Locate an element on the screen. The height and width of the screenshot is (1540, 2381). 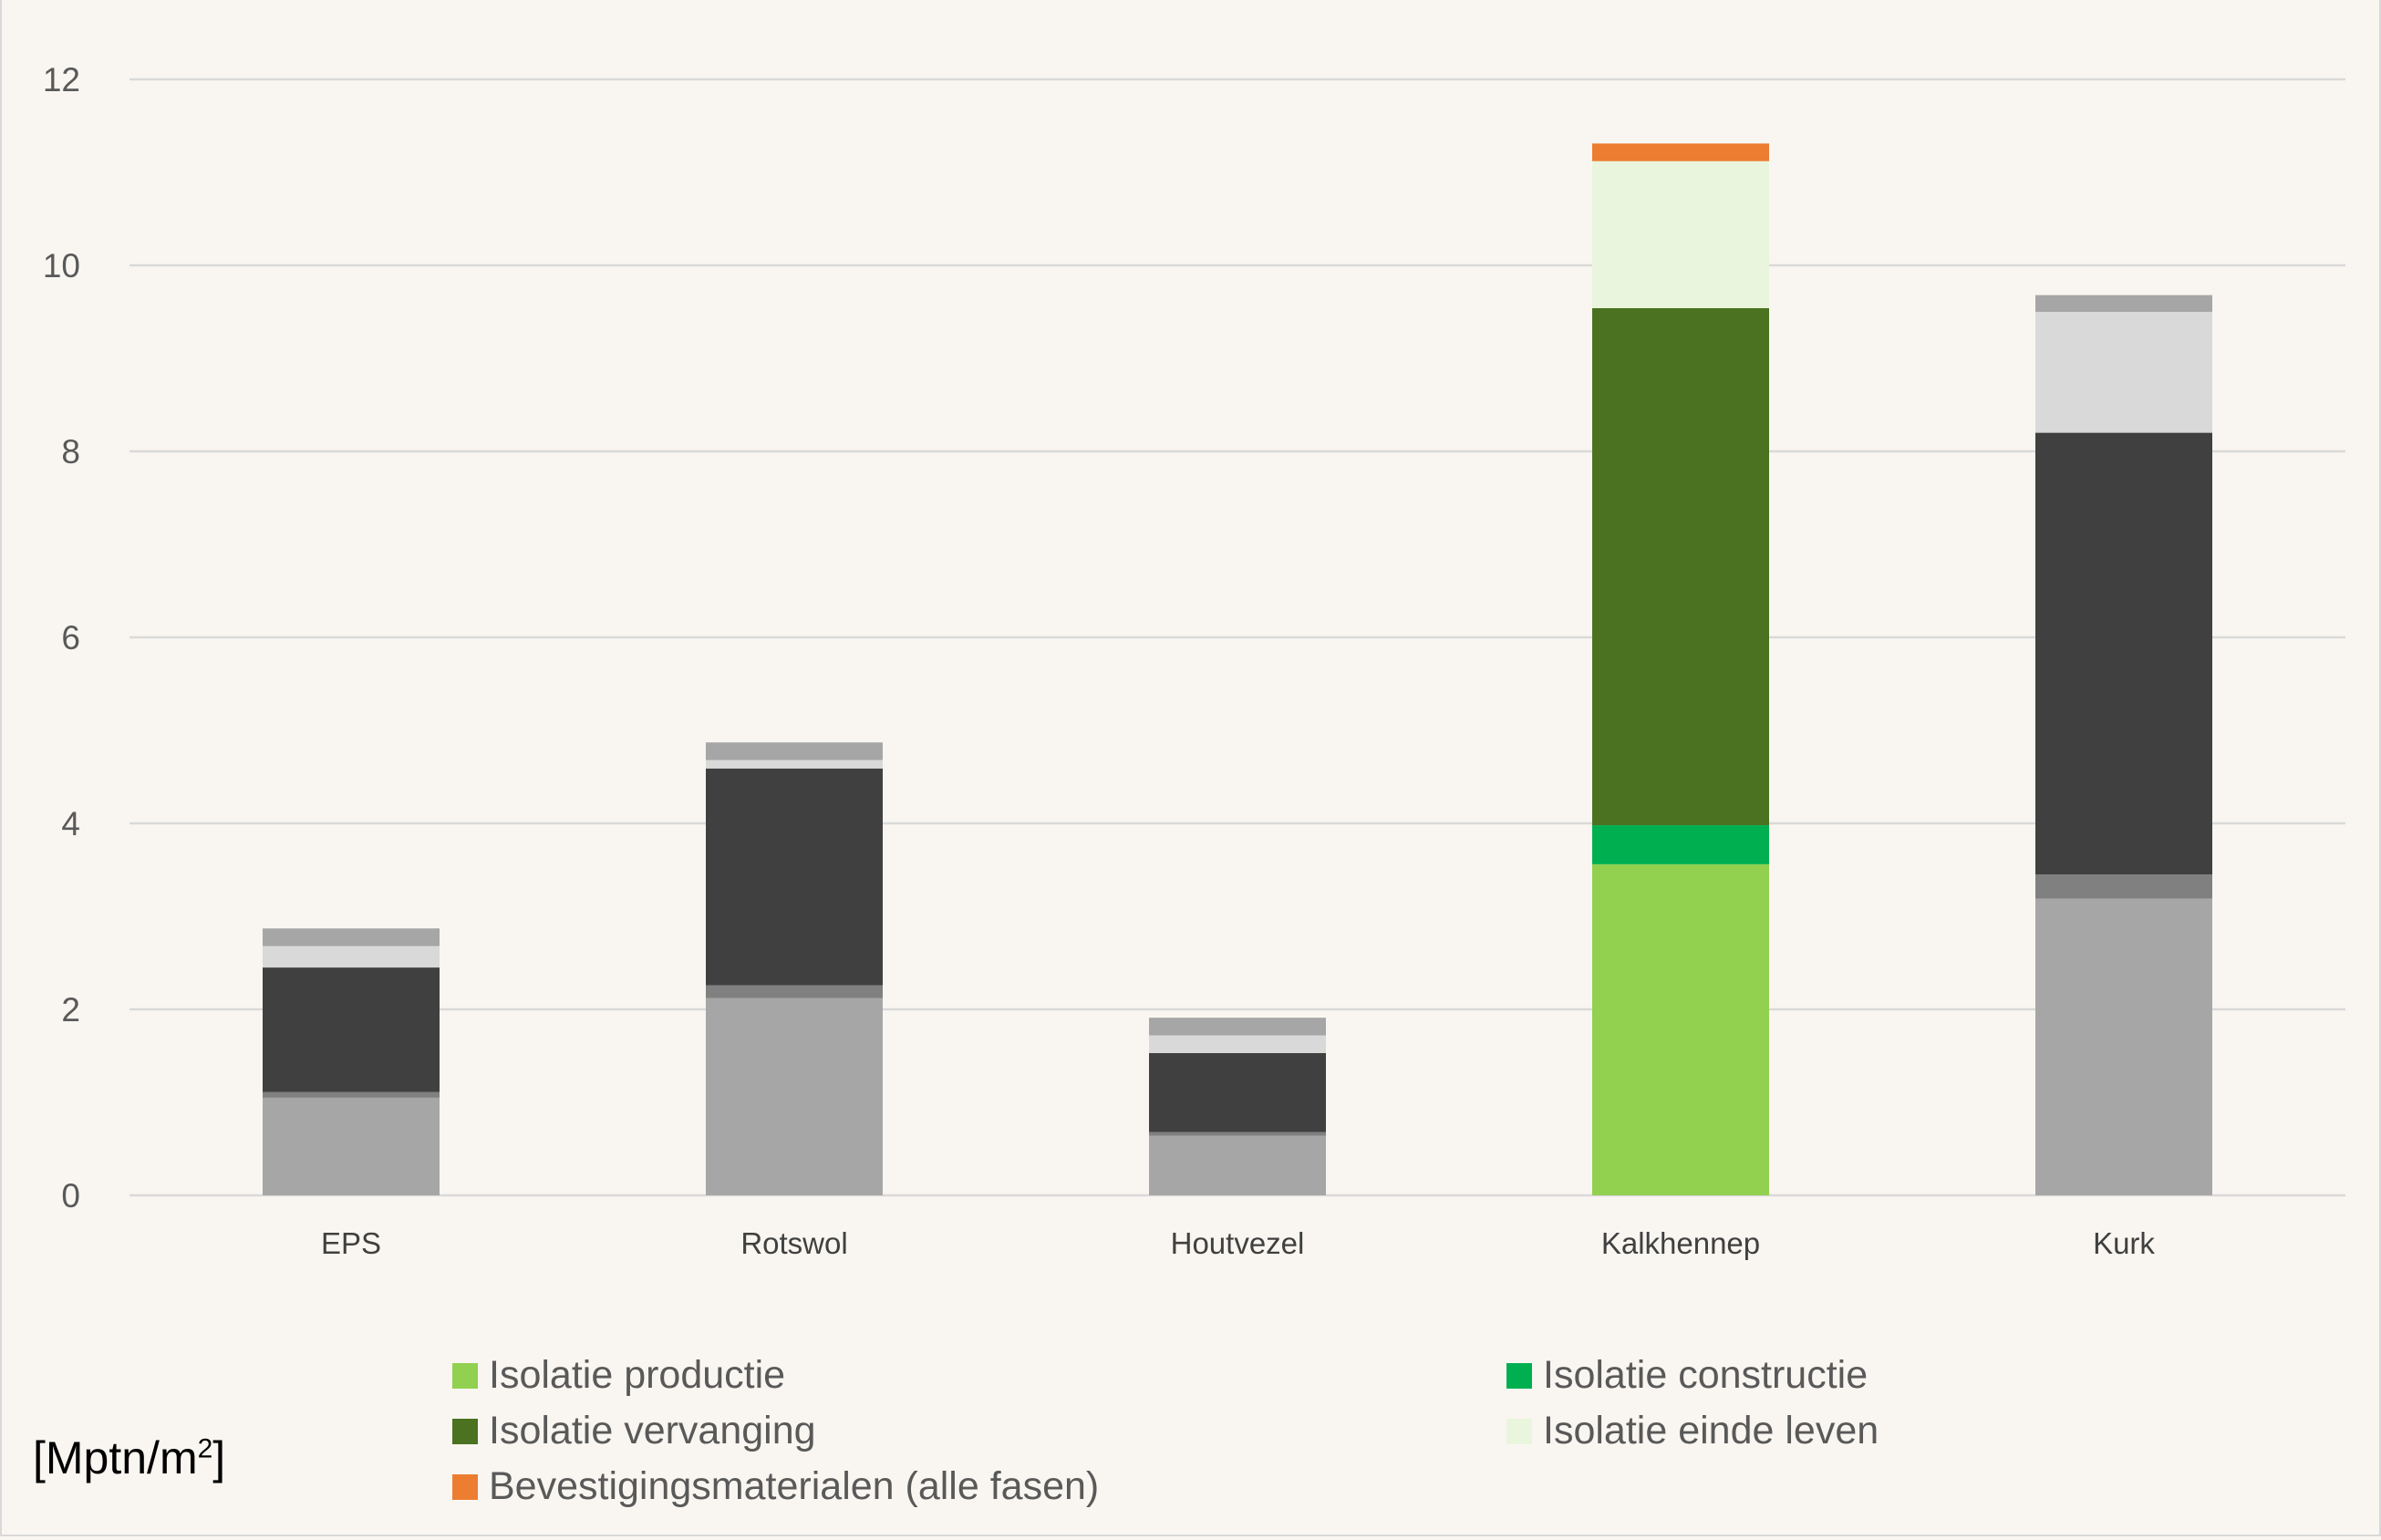
legend-label: Bevestigingsmaterialen (alle fasen) is located at coordinates (794, 1486).